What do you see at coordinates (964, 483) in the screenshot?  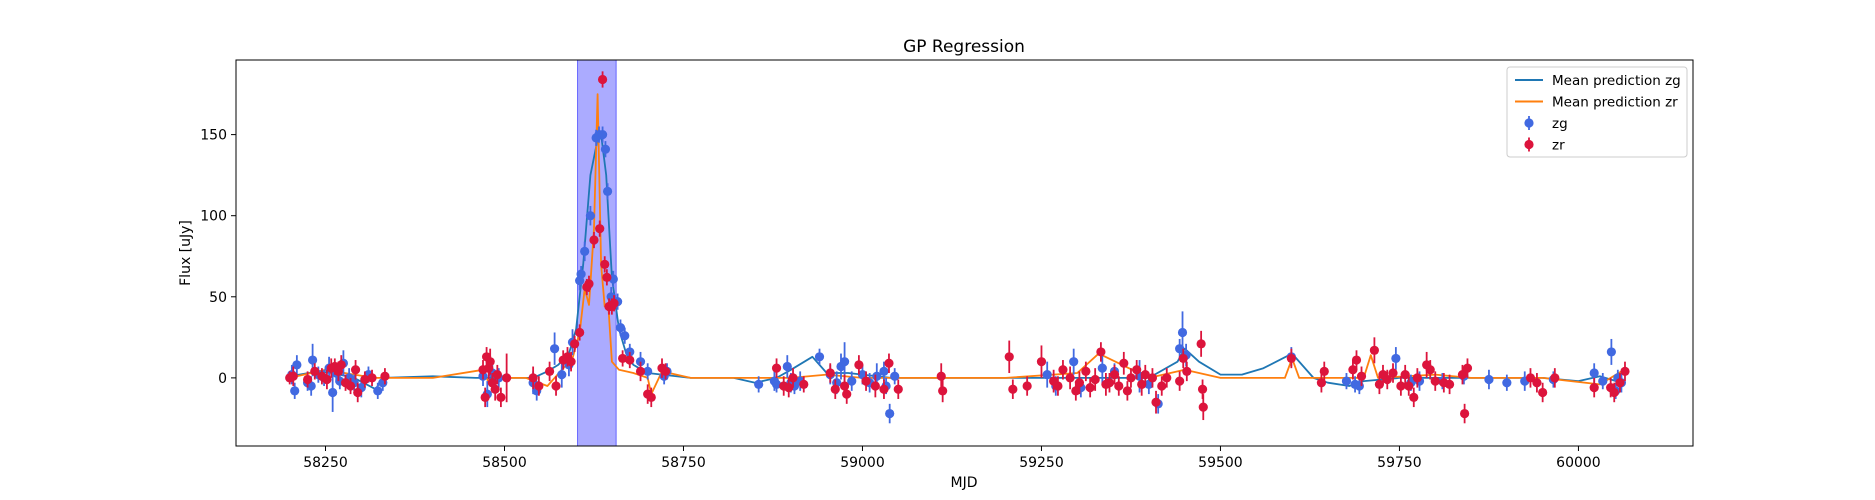 I see `x-axis-label: MJD` at bounding box center [964, 483].